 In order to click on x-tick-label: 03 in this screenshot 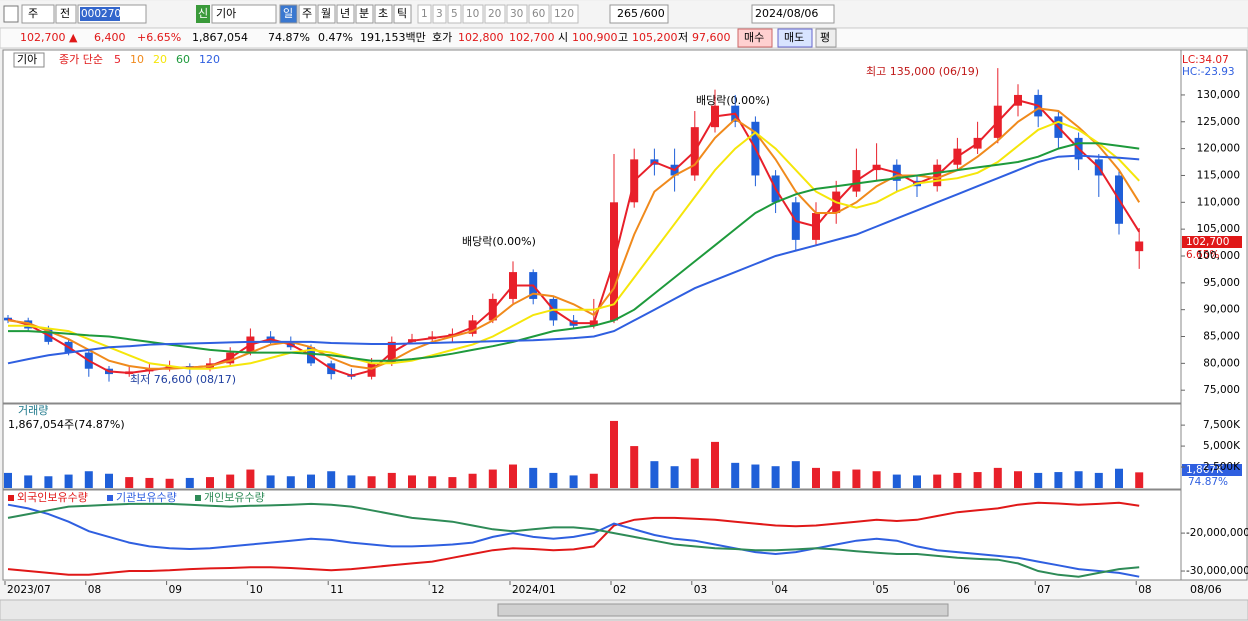, I will do `click(700, 590)`.